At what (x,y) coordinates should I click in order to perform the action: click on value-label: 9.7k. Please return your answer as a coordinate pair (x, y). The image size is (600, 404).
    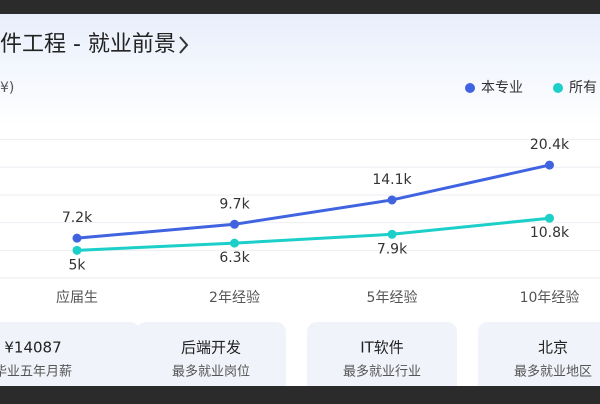
    Looking at the image, I should click on (234, 204).